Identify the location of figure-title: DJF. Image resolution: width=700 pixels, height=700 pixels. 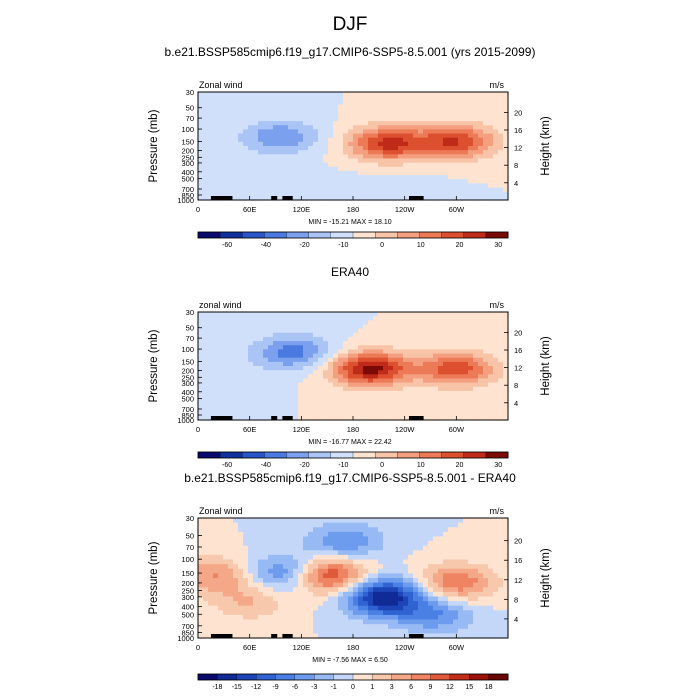
(350, 24).